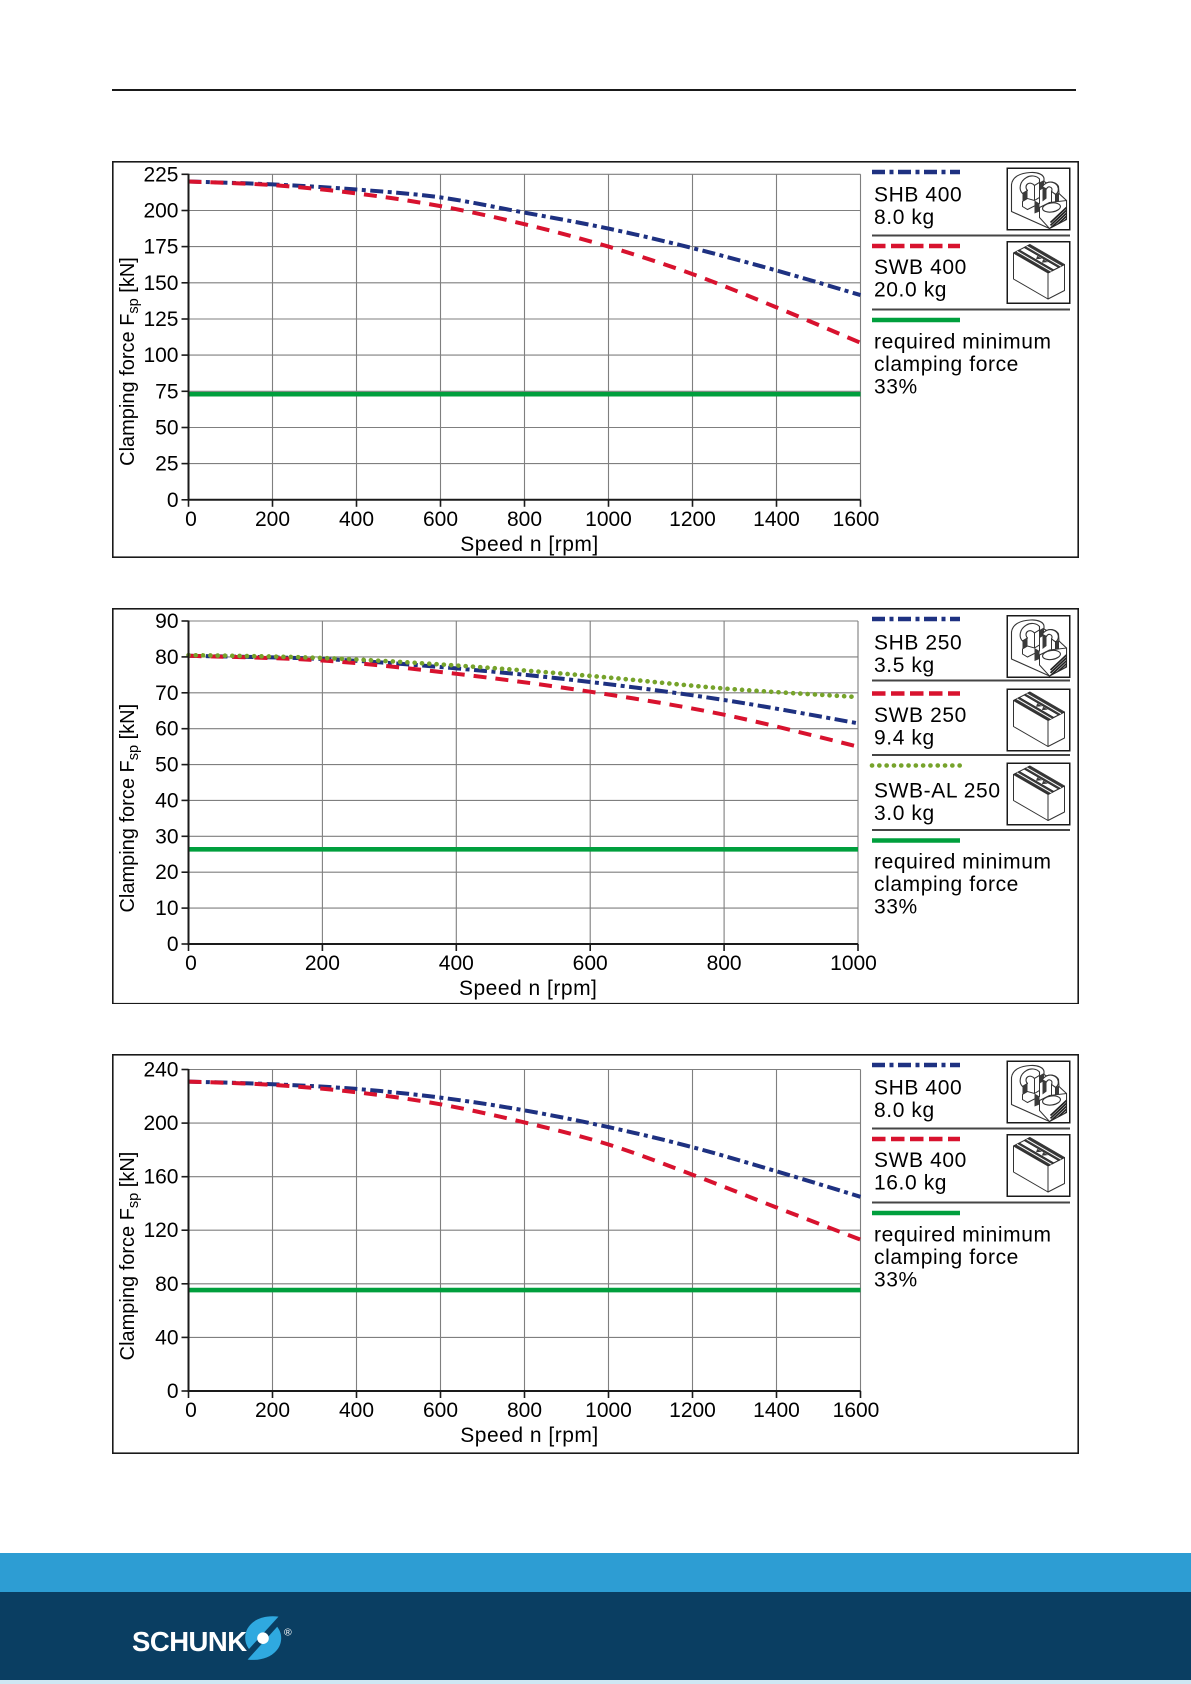 The height and width of the screenshot is (1684, 1191). Describe the element at coordinates (160, 1070) in the screenshot. I see `svg-text: 240` at that location.